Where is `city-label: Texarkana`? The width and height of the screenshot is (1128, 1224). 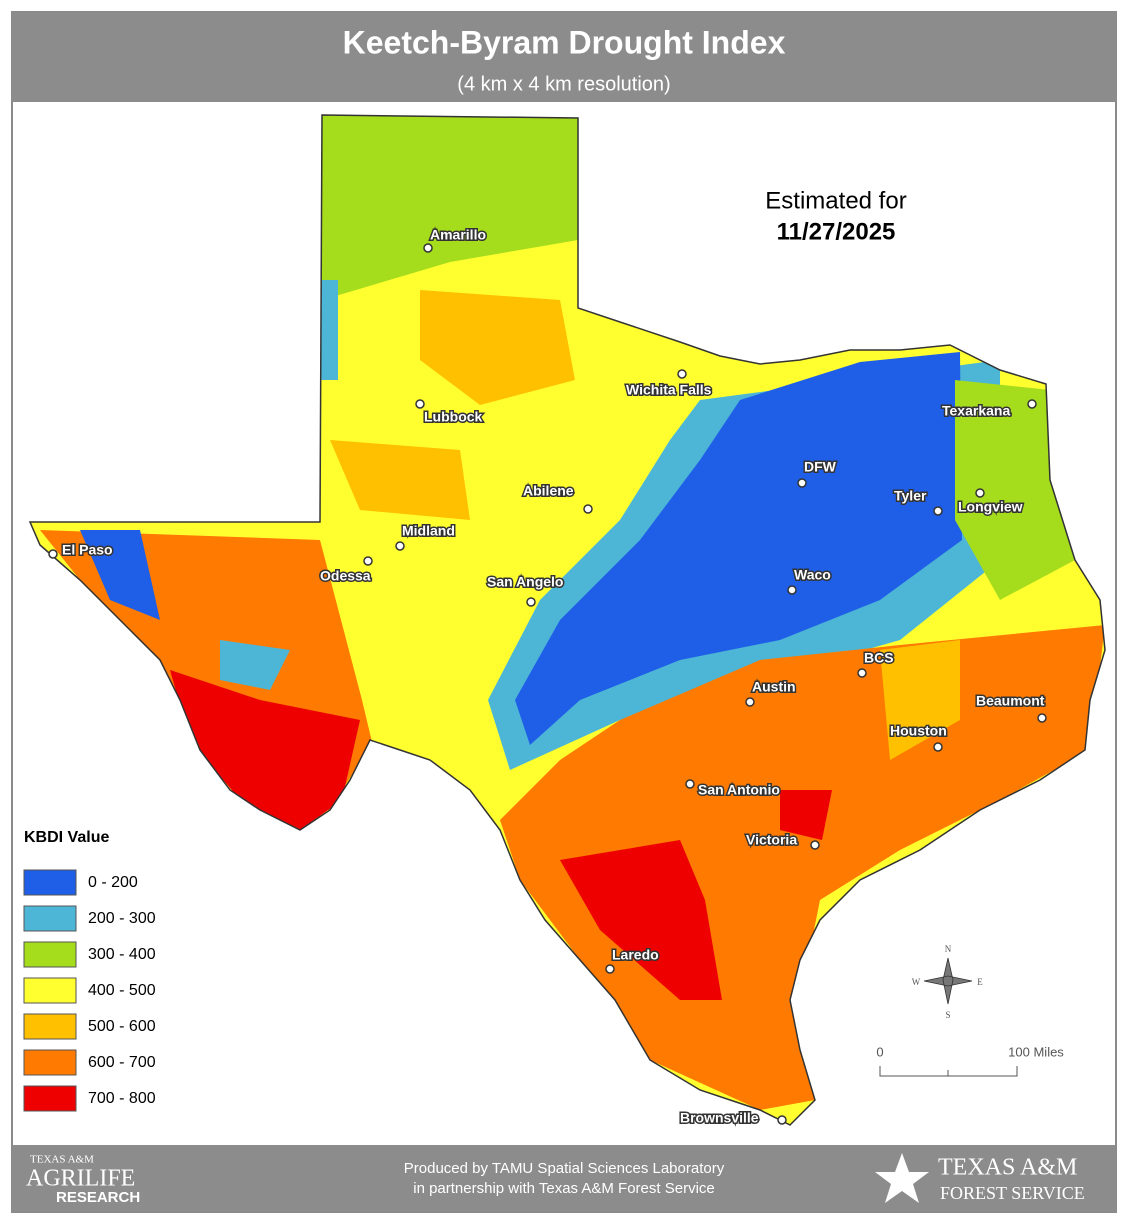
city-label: Texarkana is located at coordinates (976, 411).